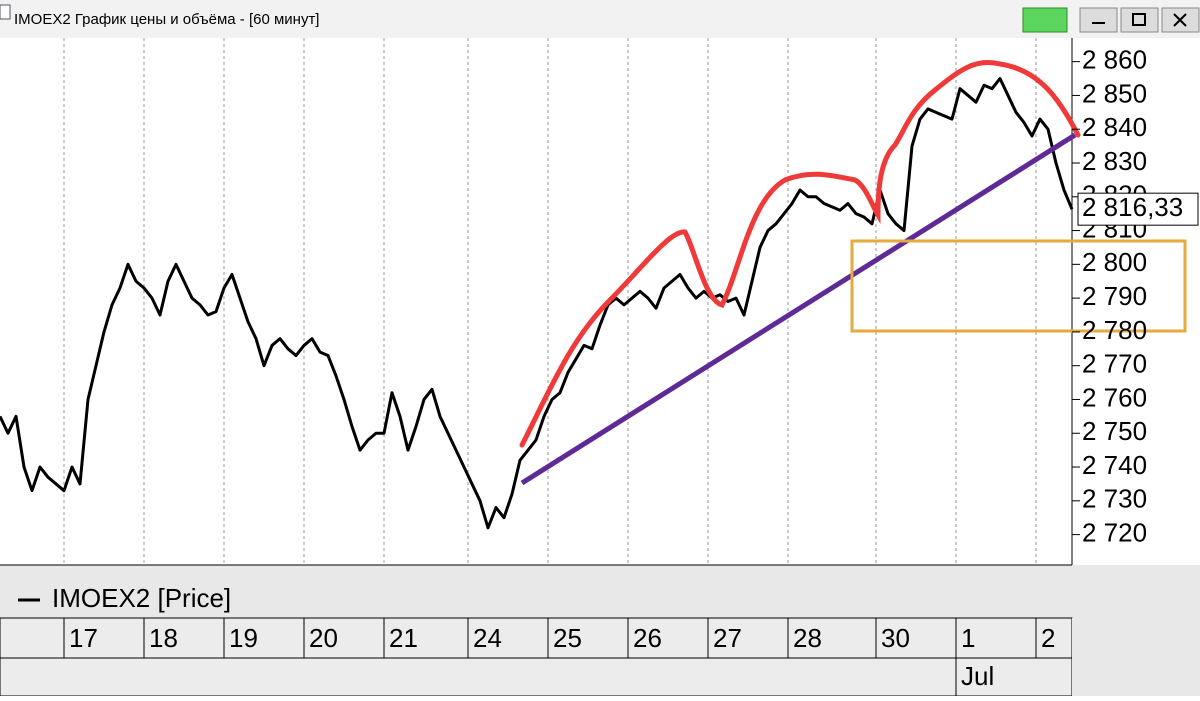  Describe the element at coordinates (1114, 262) in the screenshot. I see `y-tick-label: 2 800` at that location.